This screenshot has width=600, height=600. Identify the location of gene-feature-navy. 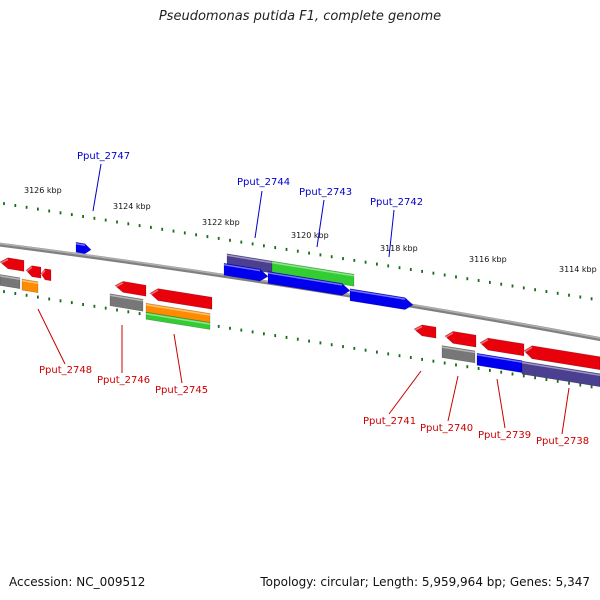
(560, 374).